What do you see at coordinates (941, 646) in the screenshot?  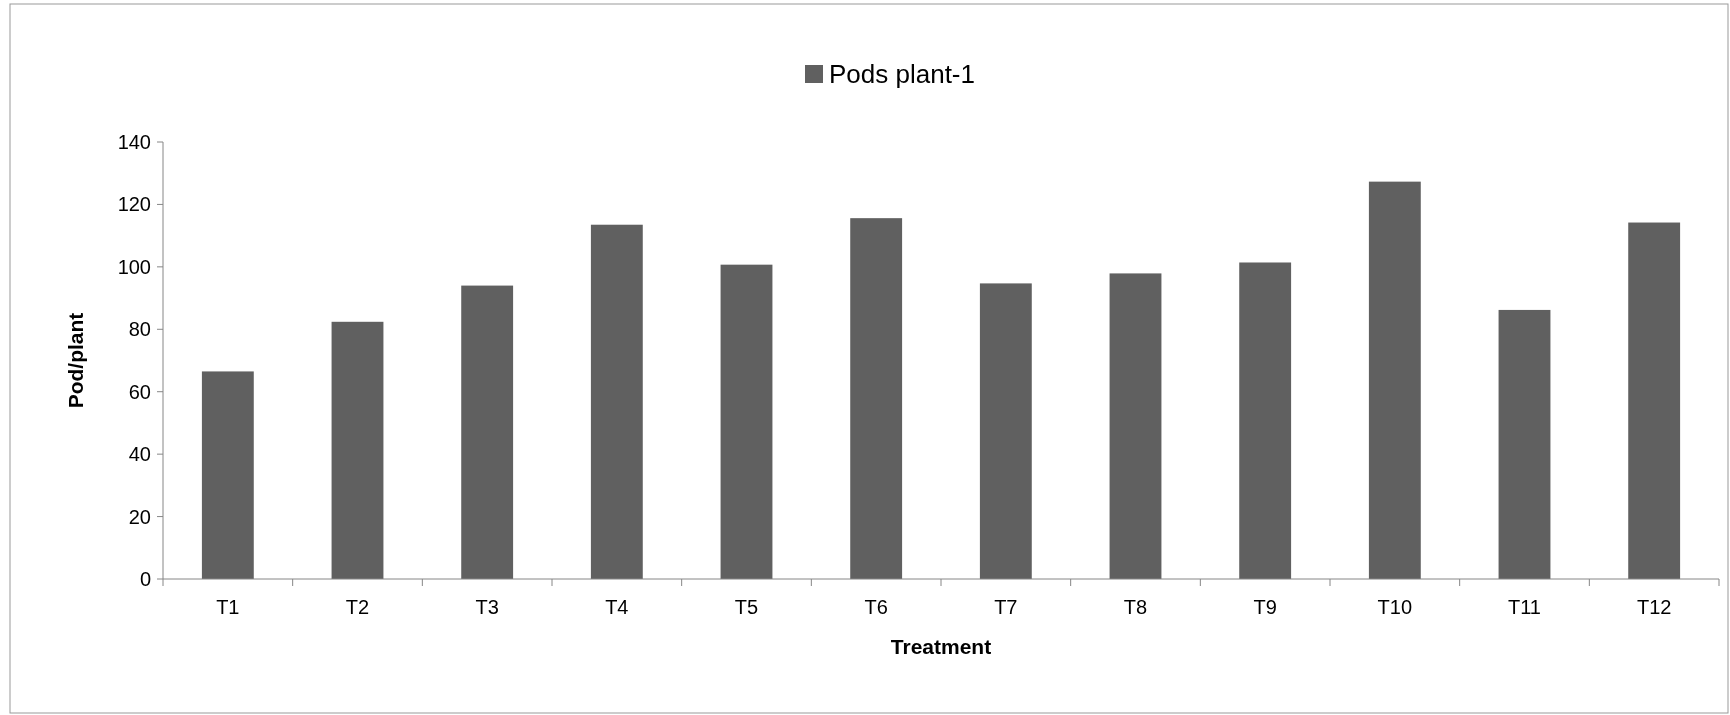 I see `x-axis-title: Treatment` at bounding box center [941, 646].